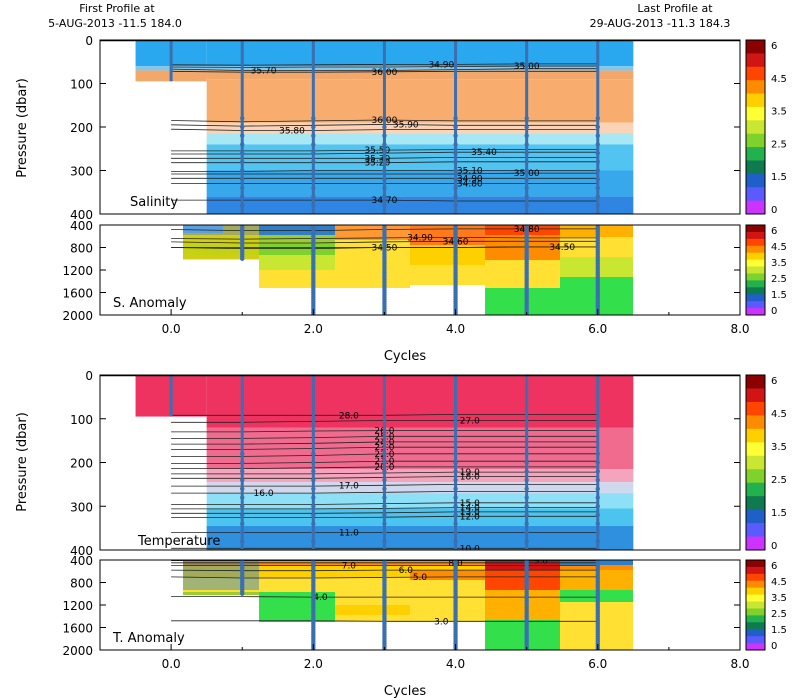 This screenshot has height=700, width=800. I want to click on contour-label: 7.0, so click(349, 567).